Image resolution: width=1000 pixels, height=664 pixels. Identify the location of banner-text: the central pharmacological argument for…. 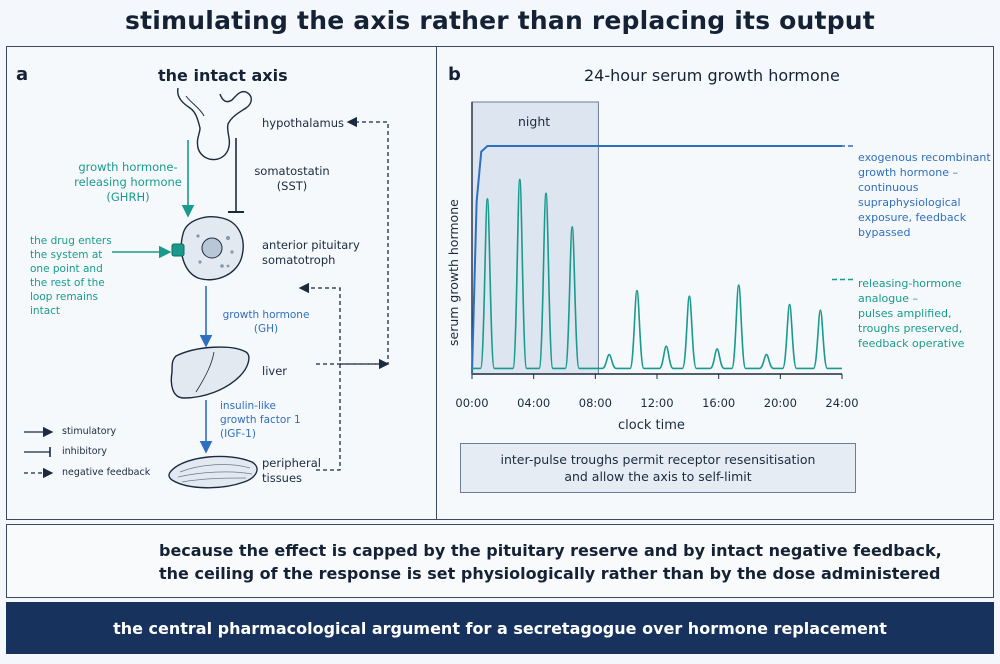
(500, 628).